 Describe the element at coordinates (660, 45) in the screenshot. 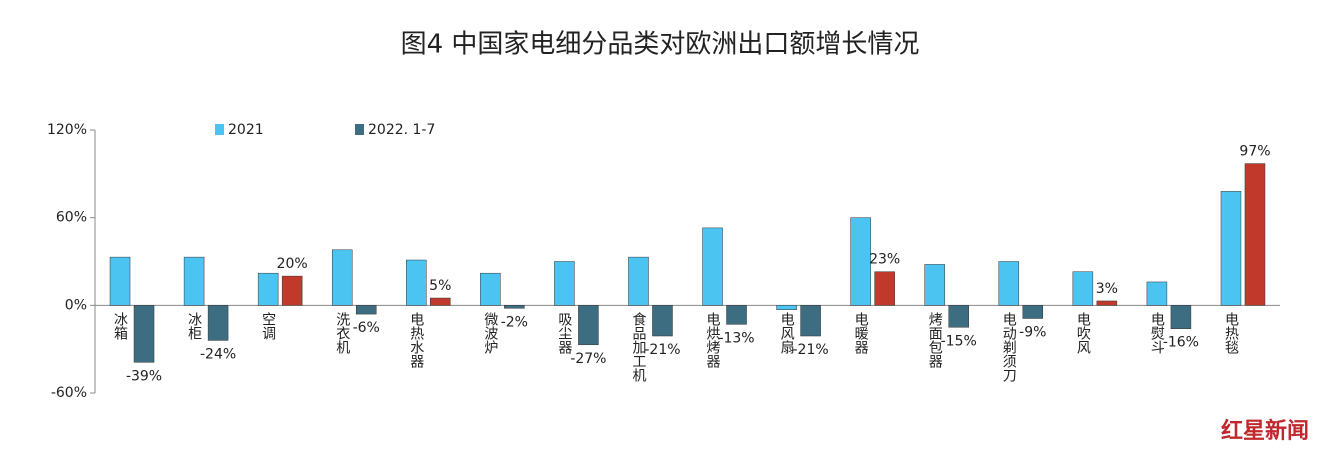

I see `chart-title: 图4 中国家电细分品类对欧洲出口额增长情况` at that location.